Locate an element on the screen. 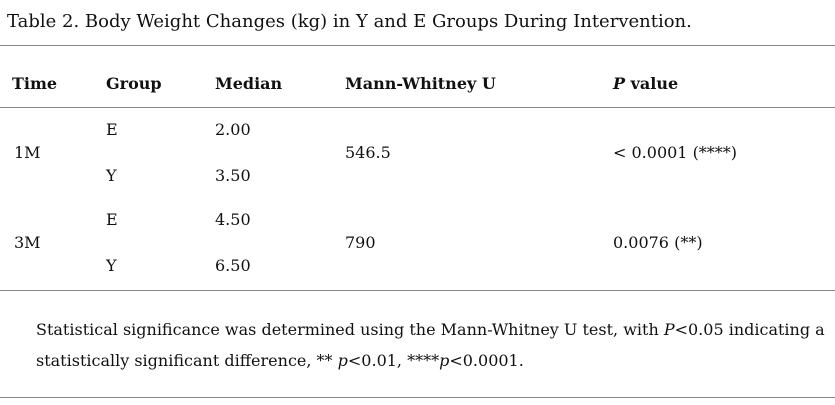 Image resolution: width=835 pixels, height=405 pixels. header-cell: Time is located at coordinates (35, 83).